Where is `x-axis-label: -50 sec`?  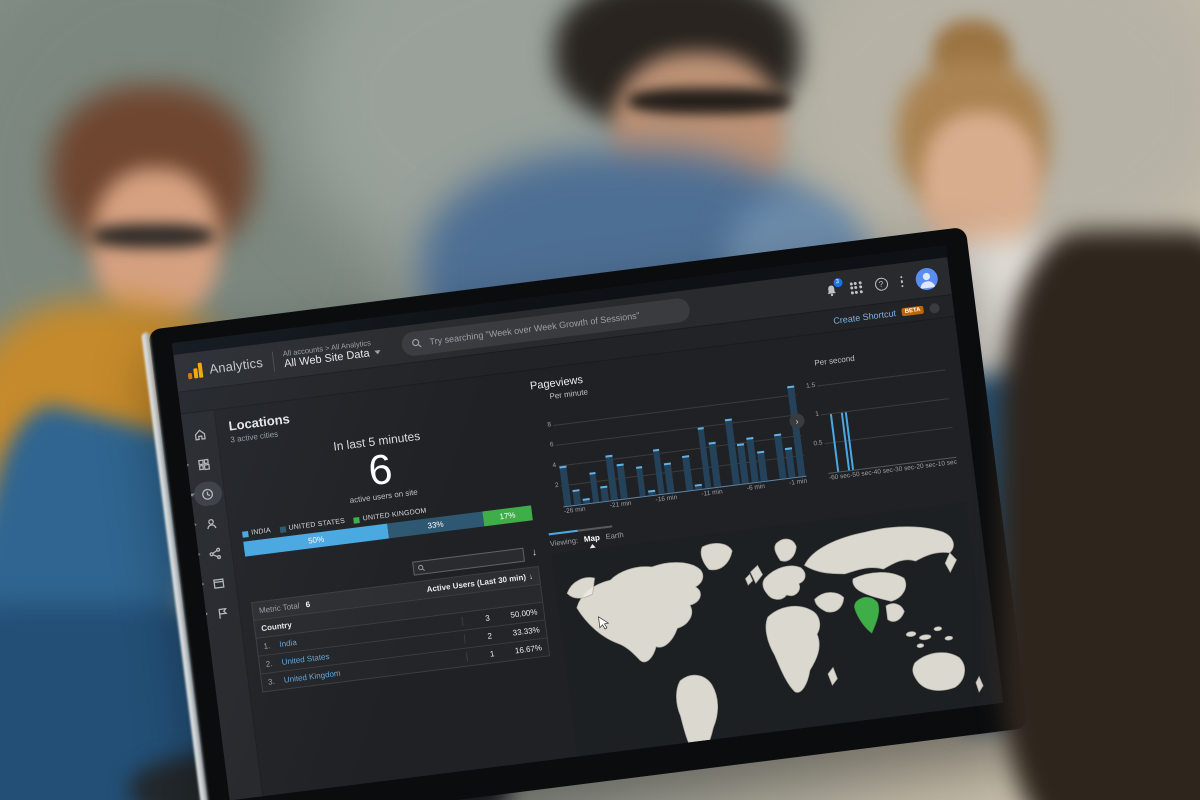
x-axis-label: -50 sec is located at coordinates (860, 474).